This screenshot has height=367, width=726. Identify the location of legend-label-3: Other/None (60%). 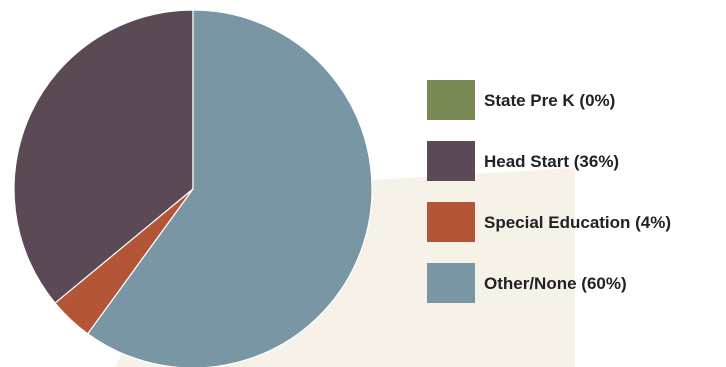
(555, 283).